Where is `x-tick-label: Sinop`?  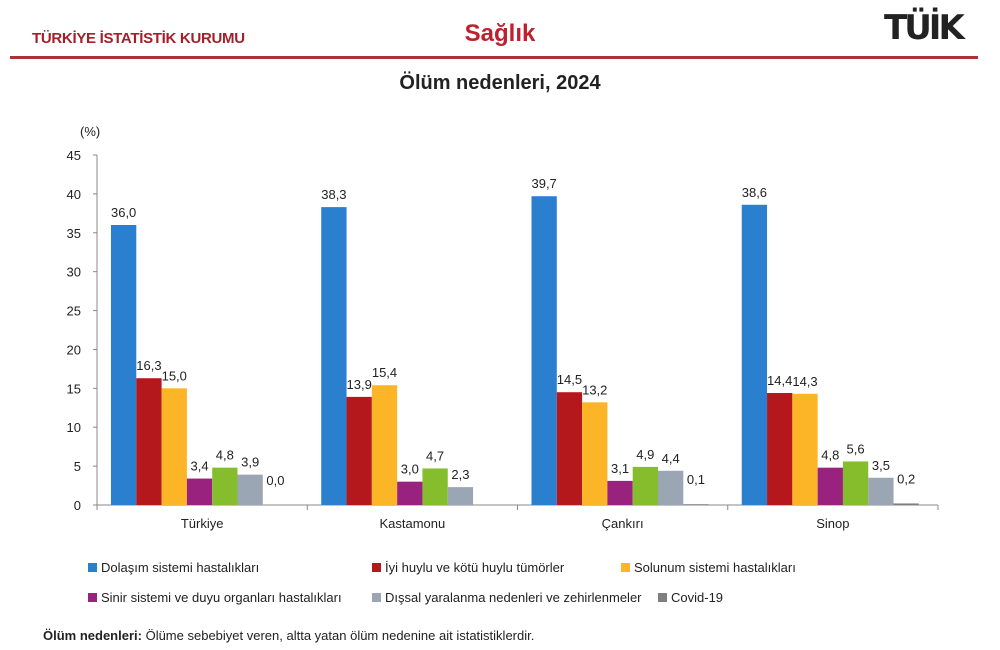 x-tick-label: Sinop is located at coordinates (832, 523).